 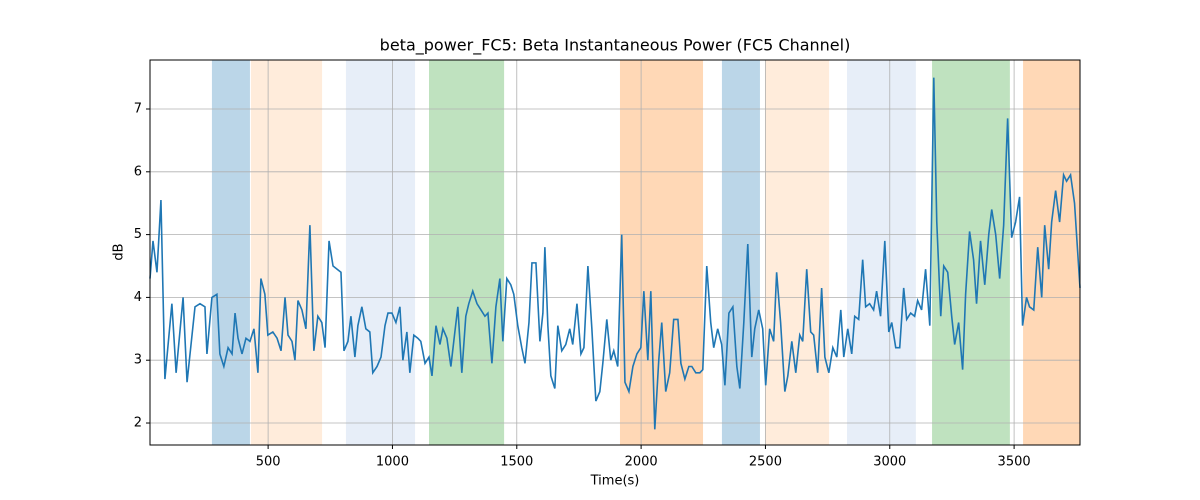 I want to click on x-tick-label: 3000, so click(x=889, y=462).